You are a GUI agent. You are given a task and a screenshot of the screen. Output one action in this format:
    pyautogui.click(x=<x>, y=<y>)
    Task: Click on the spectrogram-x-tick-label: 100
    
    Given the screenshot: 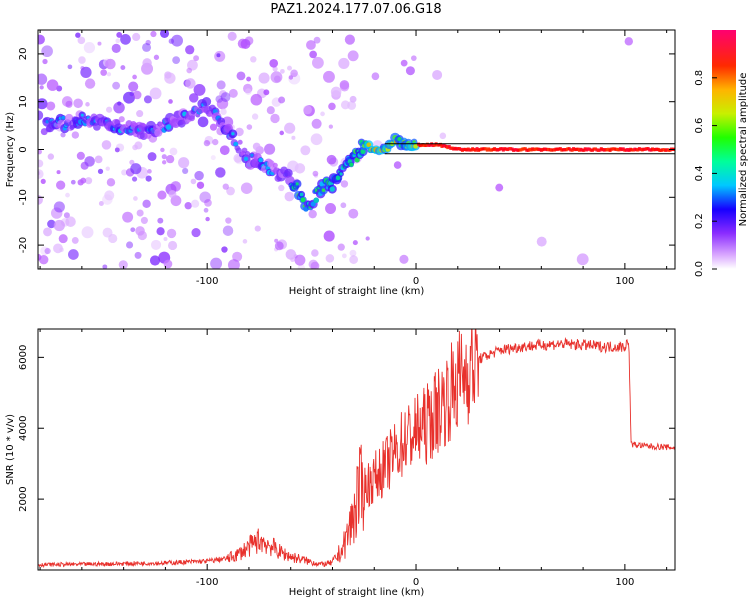 What is the action you would take?
    pyautogui.click(x=624, y=281)
    